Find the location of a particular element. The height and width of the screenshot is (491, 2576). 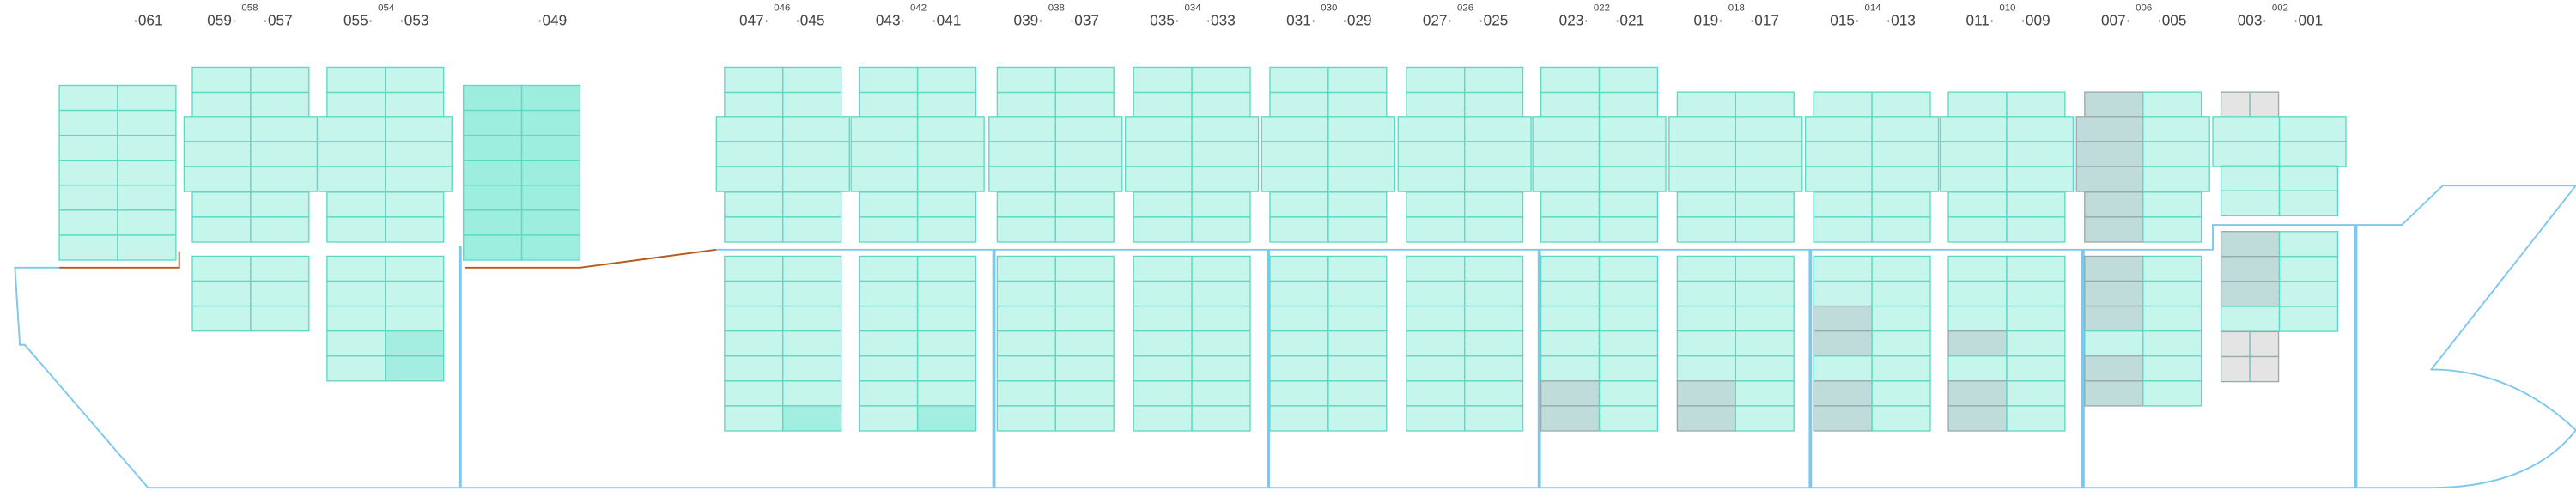

bay-label-small: 022 is located at coordinates (1602, 8).